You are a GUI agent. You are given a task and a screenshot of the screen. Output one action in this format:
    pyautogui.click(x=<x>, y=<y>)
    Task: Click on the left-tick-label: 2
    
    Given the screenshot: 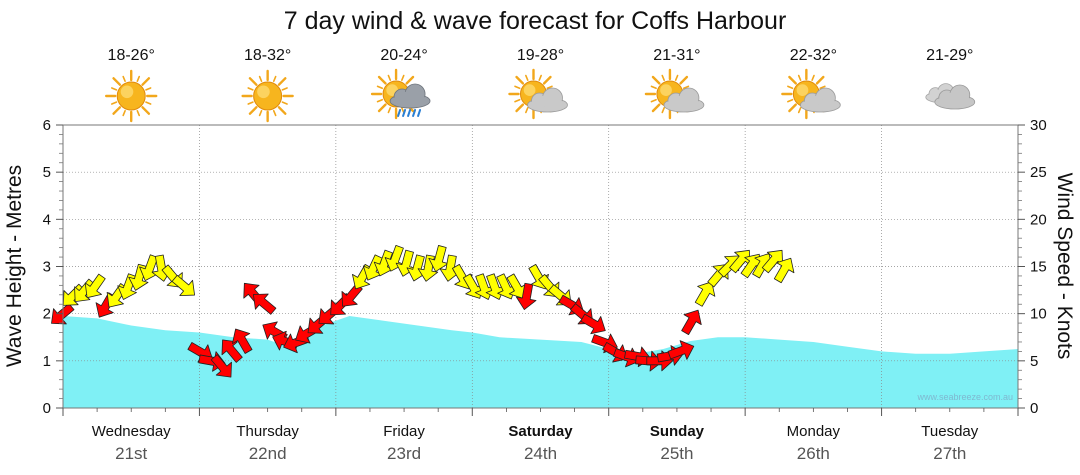 What is the action you would take?
    pyautogui.click(x=47, y=314)
    